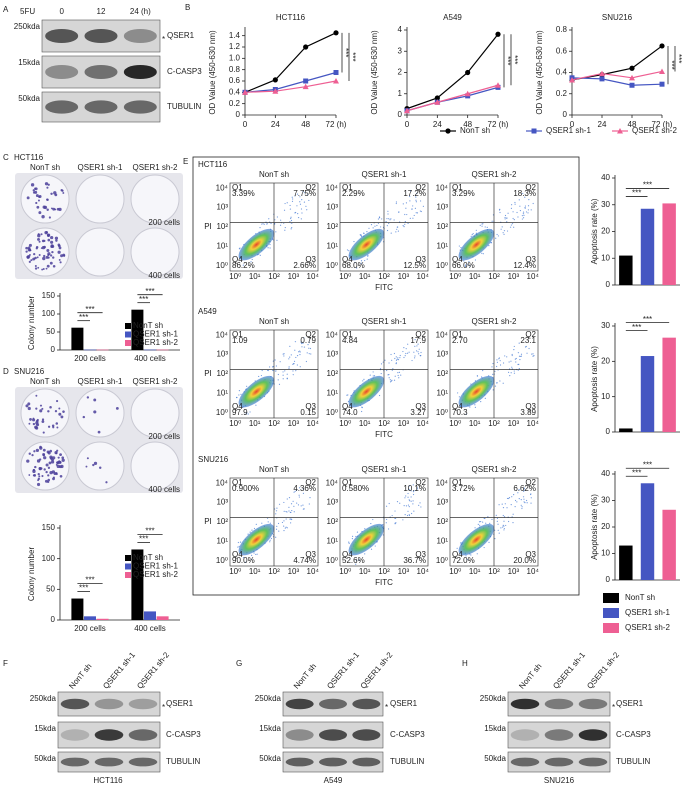 Image resolution: width=685 pixels, height=786 pixels. I want to click on panel-label: G, so click(239, 663).